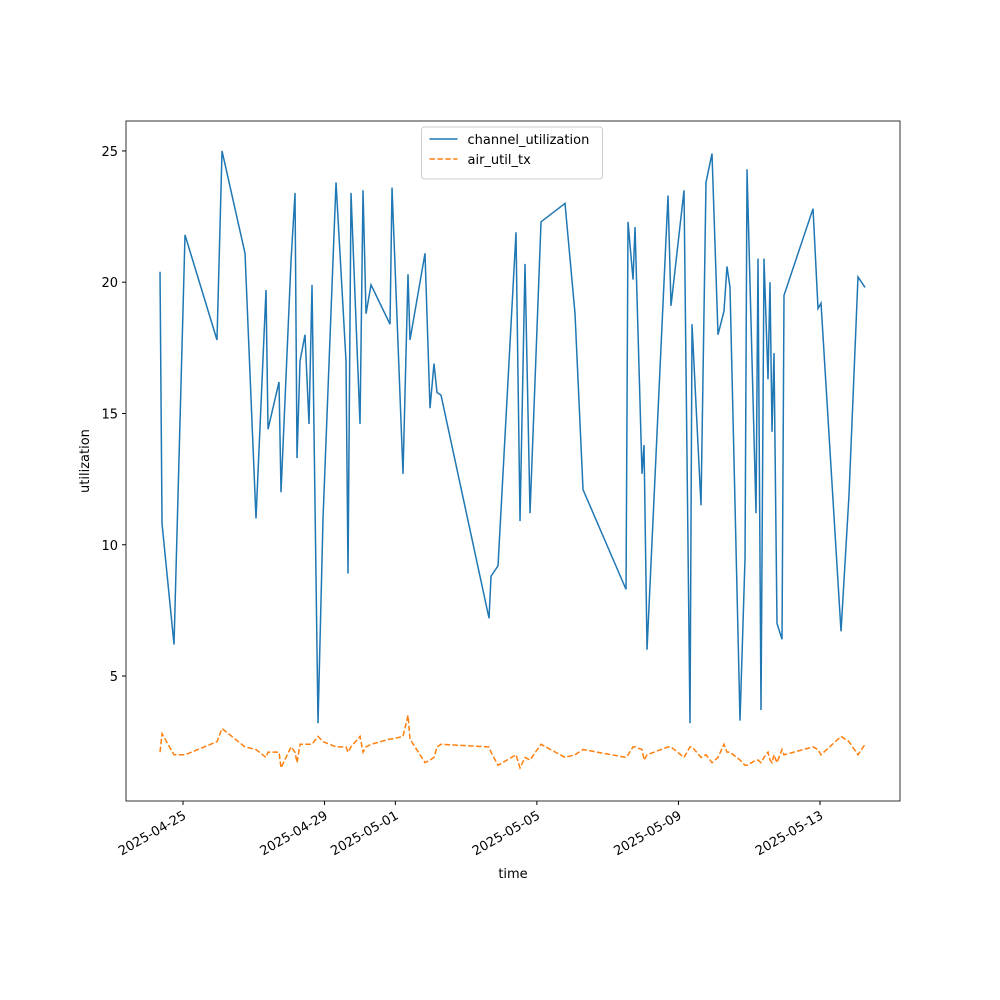  Describe the element at coordinates (85, 461) in the screenshot. I see `y-axis-label: utilization` at that location.